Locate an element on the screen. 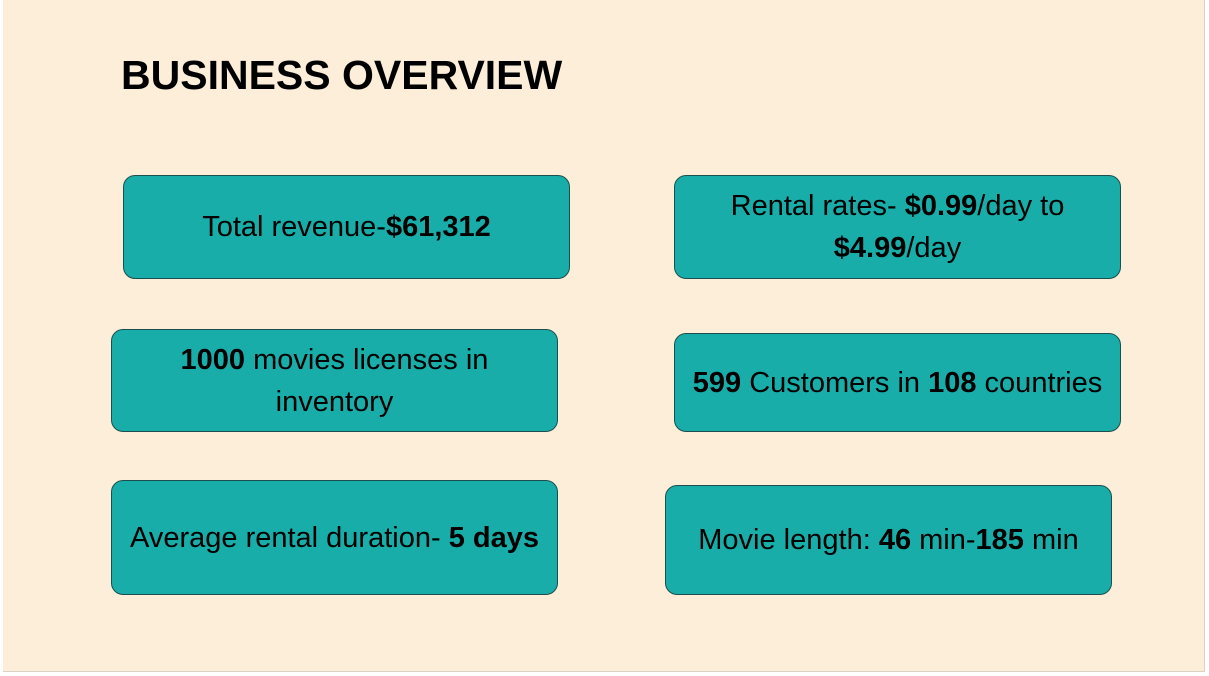 This screenshot has width=1209, height=676. card-movie-length: Movie length: 46 min-185 min is located at coordinates (888, 540).